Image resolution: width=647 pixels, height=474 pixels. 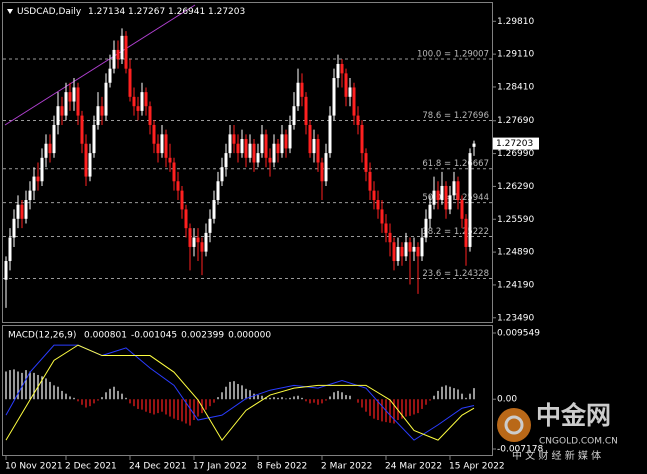 What do you see at coordinates (515, 318) in the screenshot?
I see `y-tick-label: 1.23490` at bounding box center [515, 318].